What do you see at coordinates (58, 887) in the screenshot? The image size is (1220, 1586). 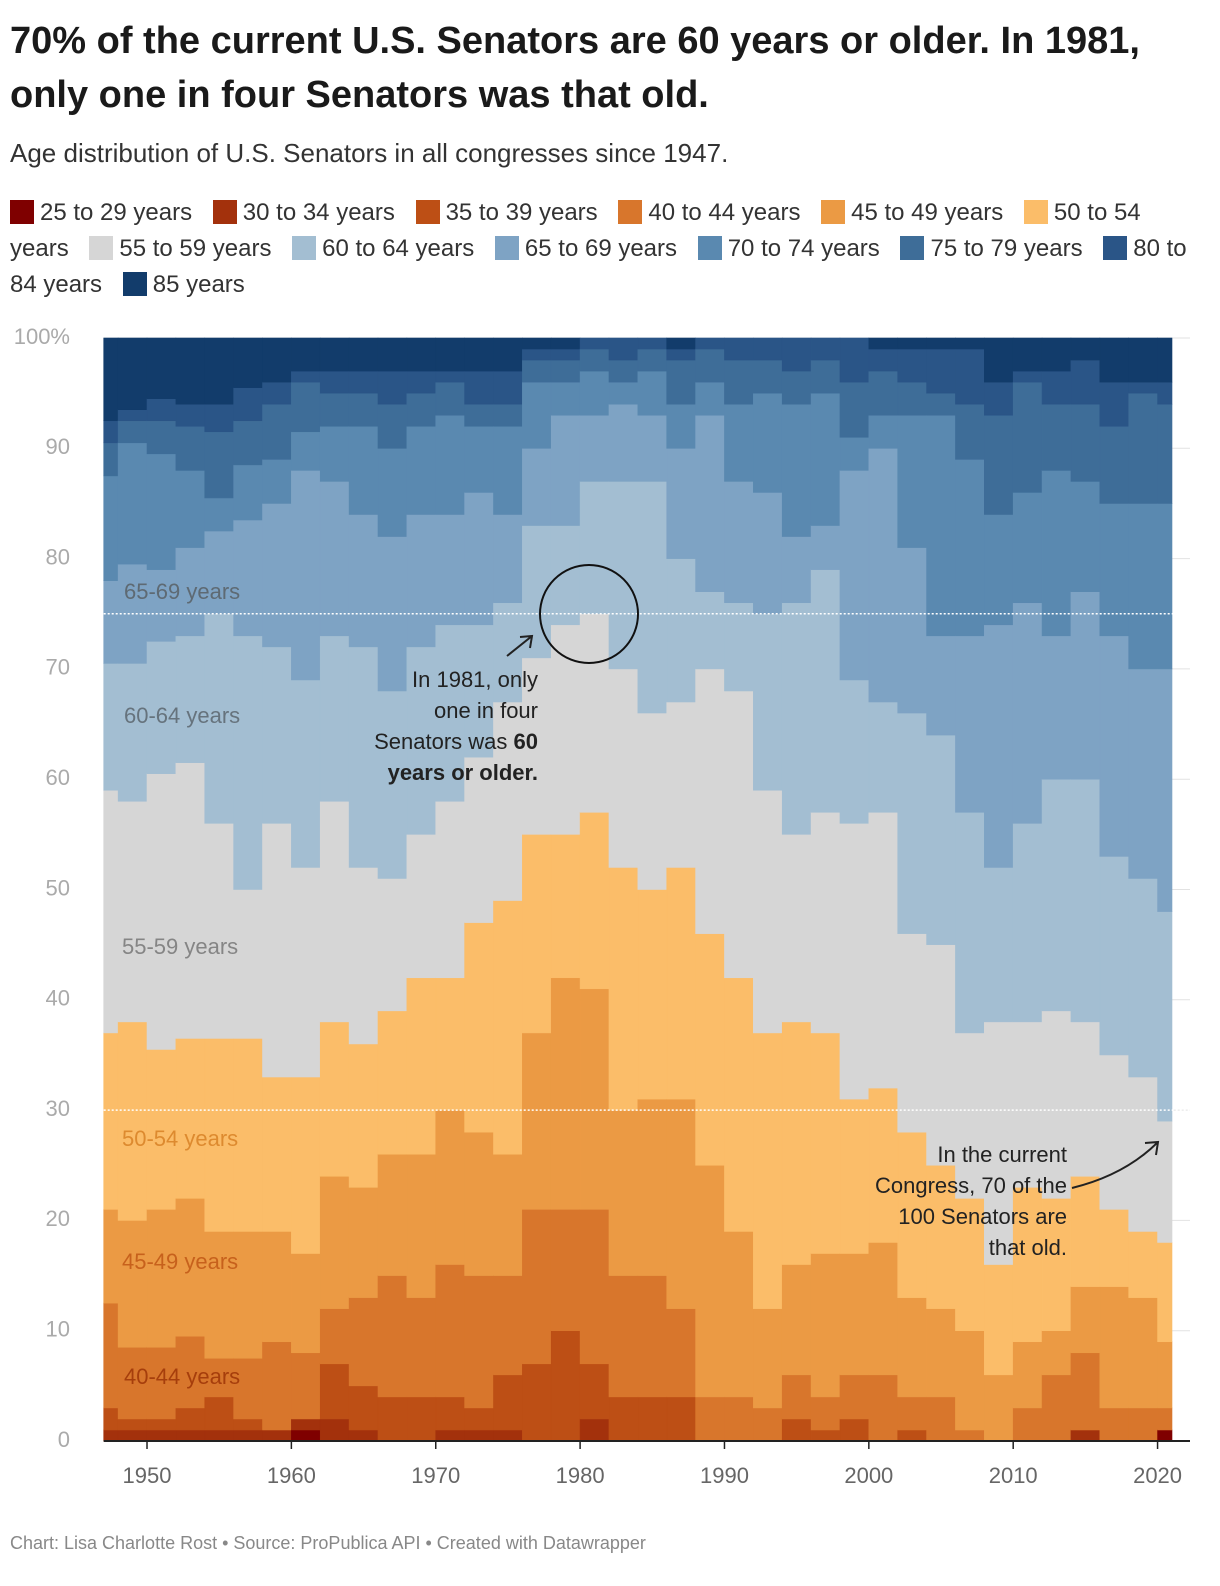 I see `y-tick-label: 50` at bounding box center [58, 887].